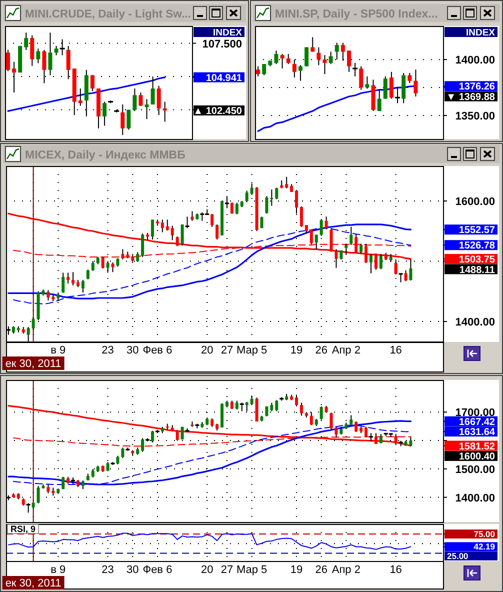 This screenshot has width=503, height=592. I want to click on y-tick-label: 1552.57, so click(477, 230).